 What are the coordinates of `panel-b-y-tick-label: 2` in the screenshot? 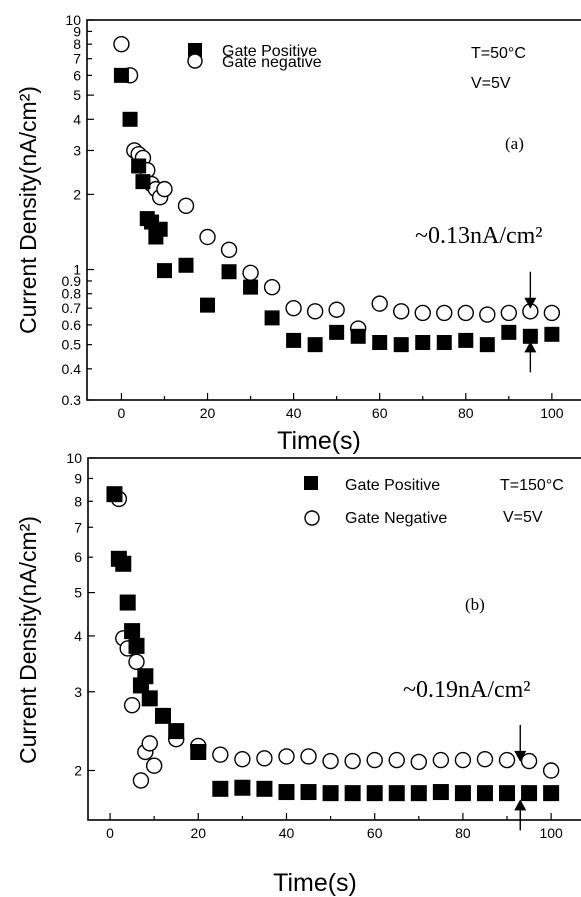 It's located at (78, 771).